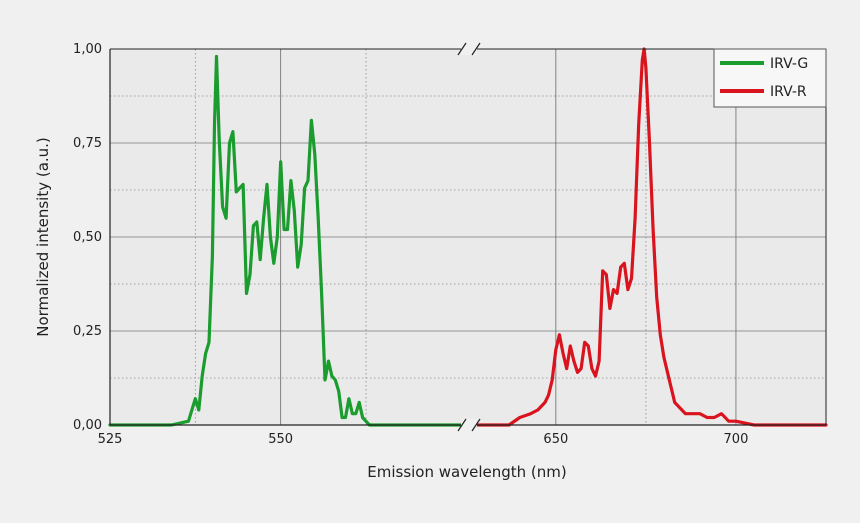 The width and height of the screenshot is (860, 523). What do you see at coordinates (87, 49) in the screenshot?
I see `y-tick-label: 1,00` at bounding box center [87, 49].